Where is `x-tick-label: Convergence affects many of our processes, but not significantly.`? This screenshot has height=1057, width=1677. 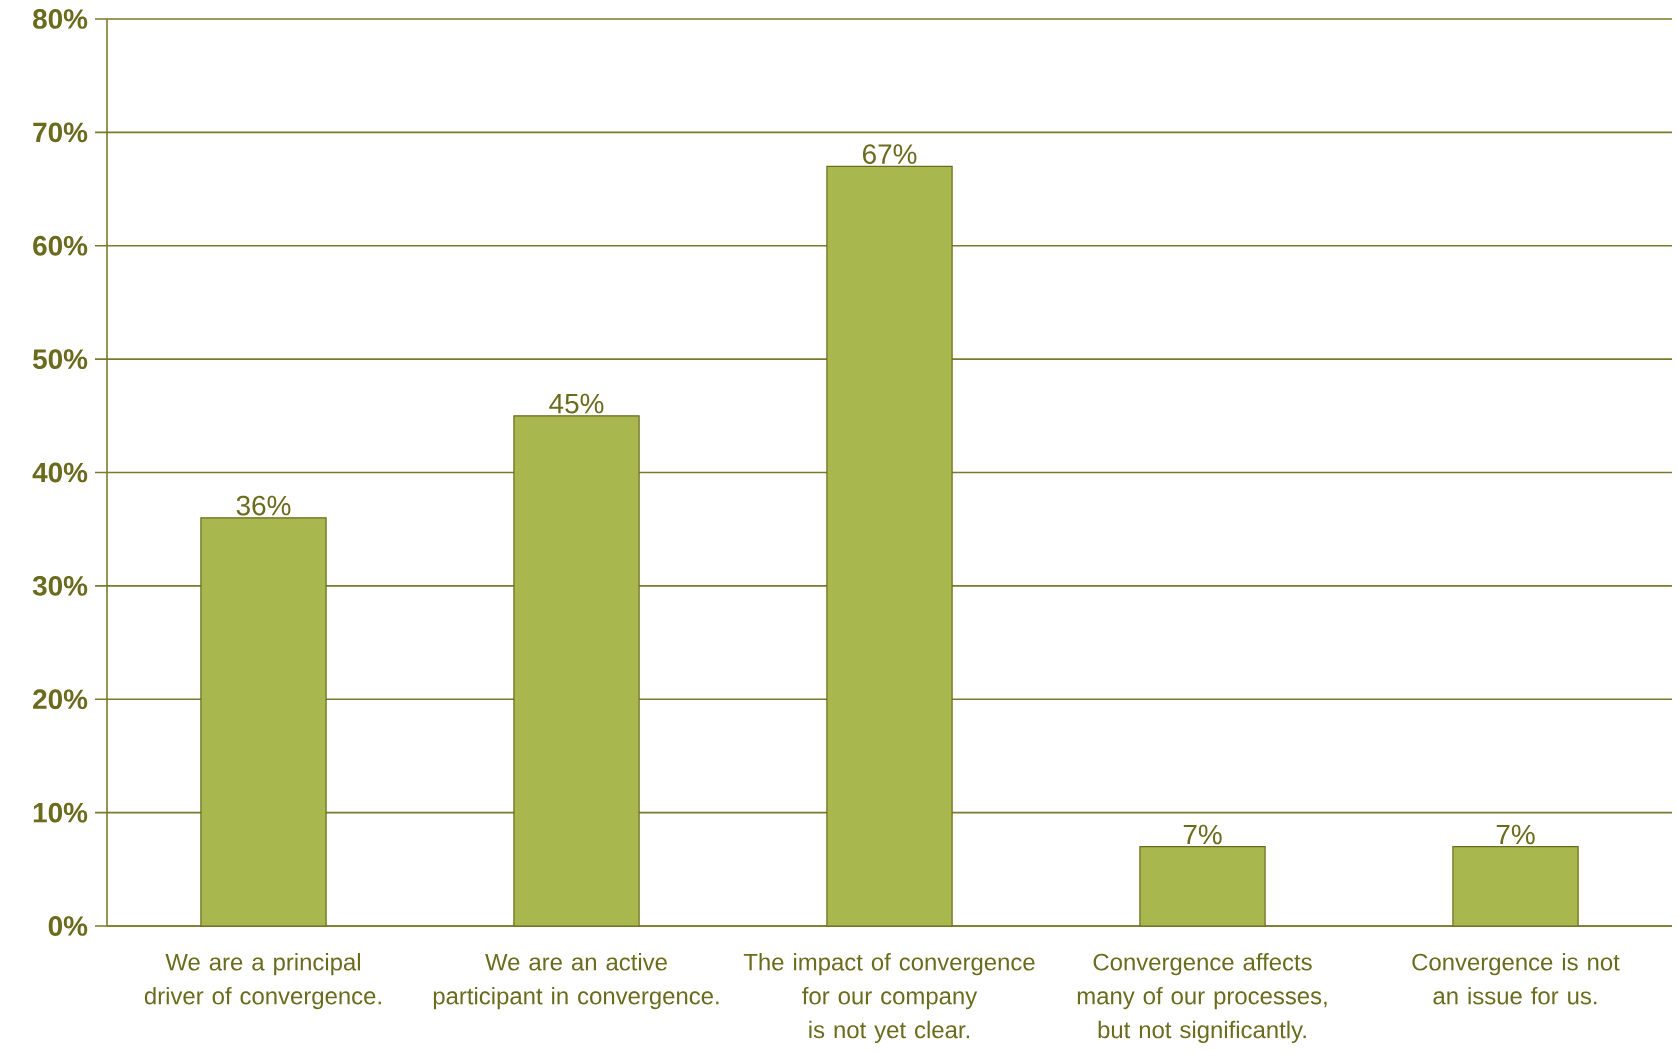 x-tick-label: Convergence affects many of our processes, but not significantly. is located at coordinates (1202, 998).